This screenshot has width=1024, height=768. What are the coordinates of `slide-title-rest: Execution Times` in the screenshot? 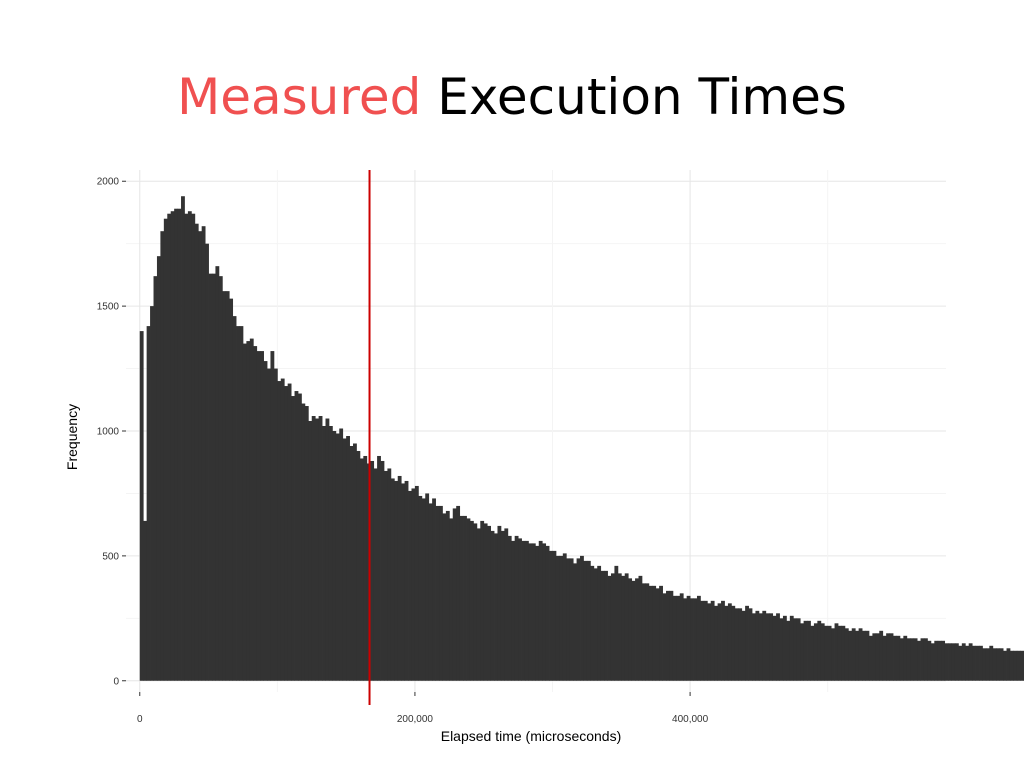 It's located at (642, 97).